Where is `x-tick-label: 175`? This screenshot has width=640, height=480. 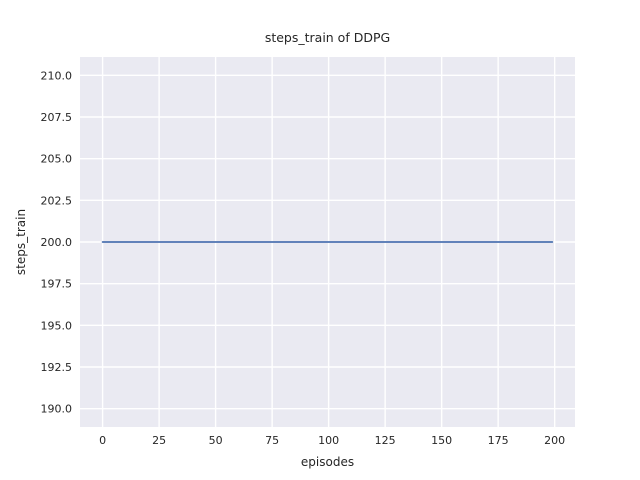 x-tick-label: 175 is located at coordinates (498, 440).